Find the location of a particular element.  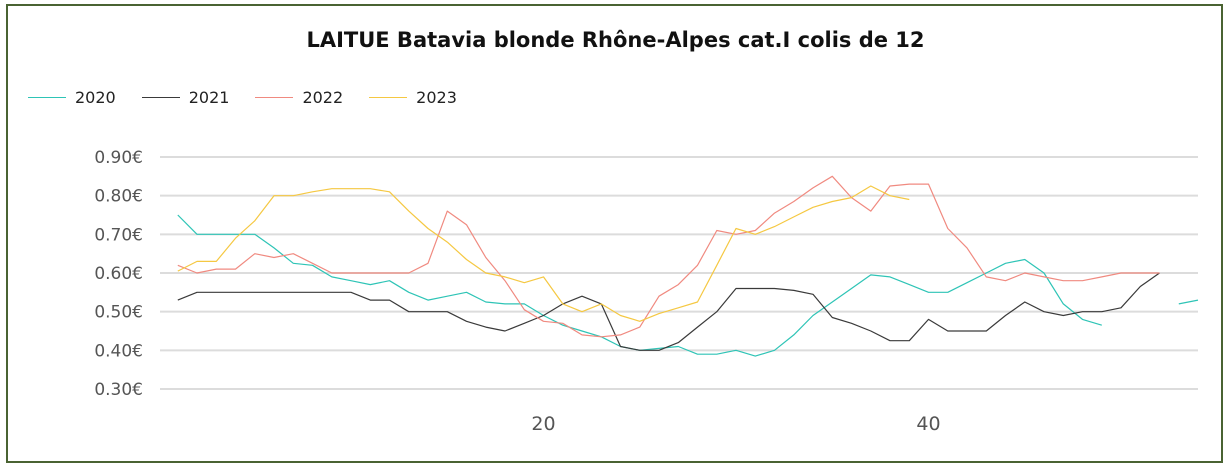

y-tick-label: 0.30€ is located at coordinates (118, 390).